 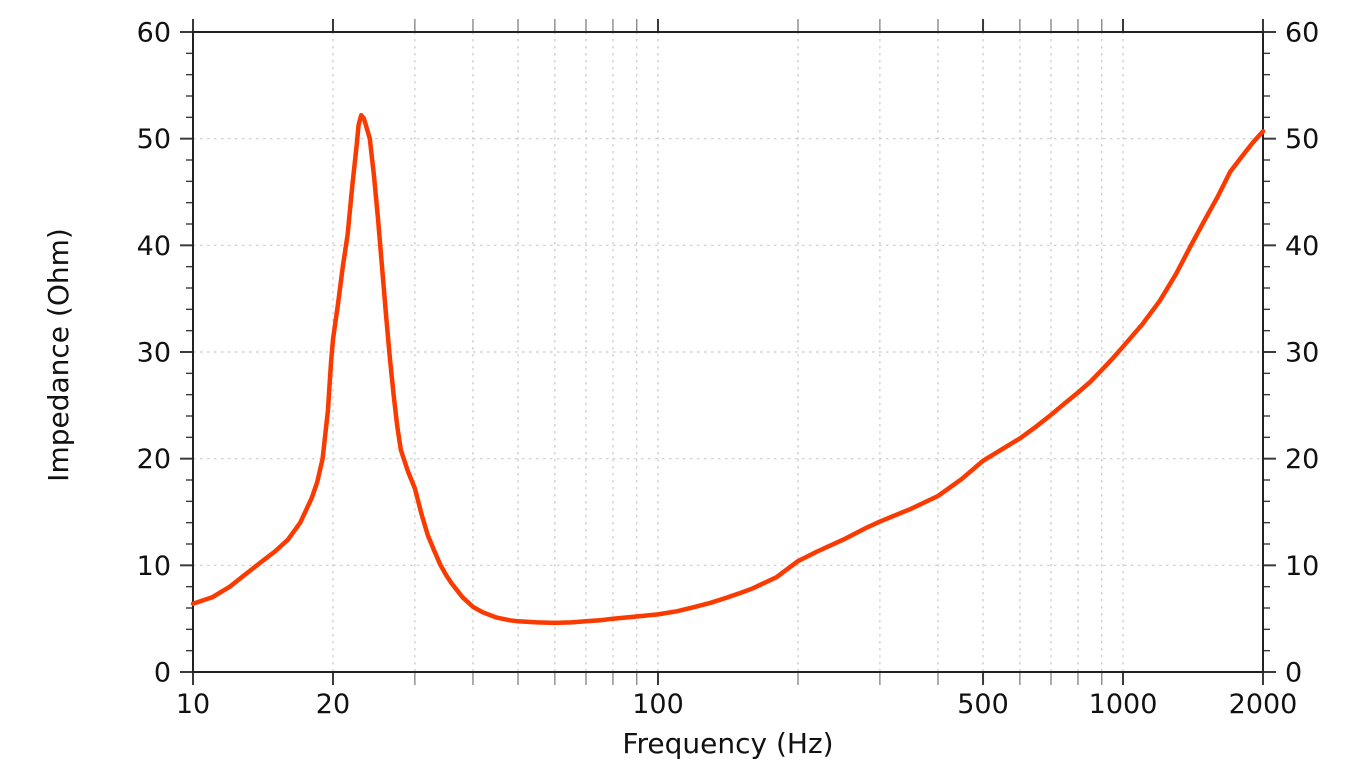 I want to click on y-tick-label-left: 40, so click(x=154, y=246).